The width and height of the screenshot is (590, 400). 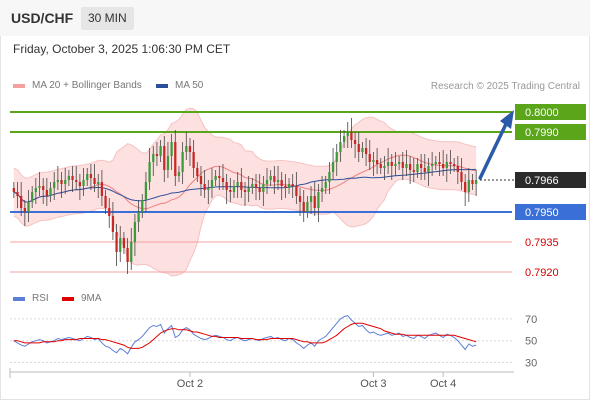 What do you see at coordinates (107, 18) in the screenshot?
I see `timeframe-button: 30 MIN` at bounding box center [107, 18].